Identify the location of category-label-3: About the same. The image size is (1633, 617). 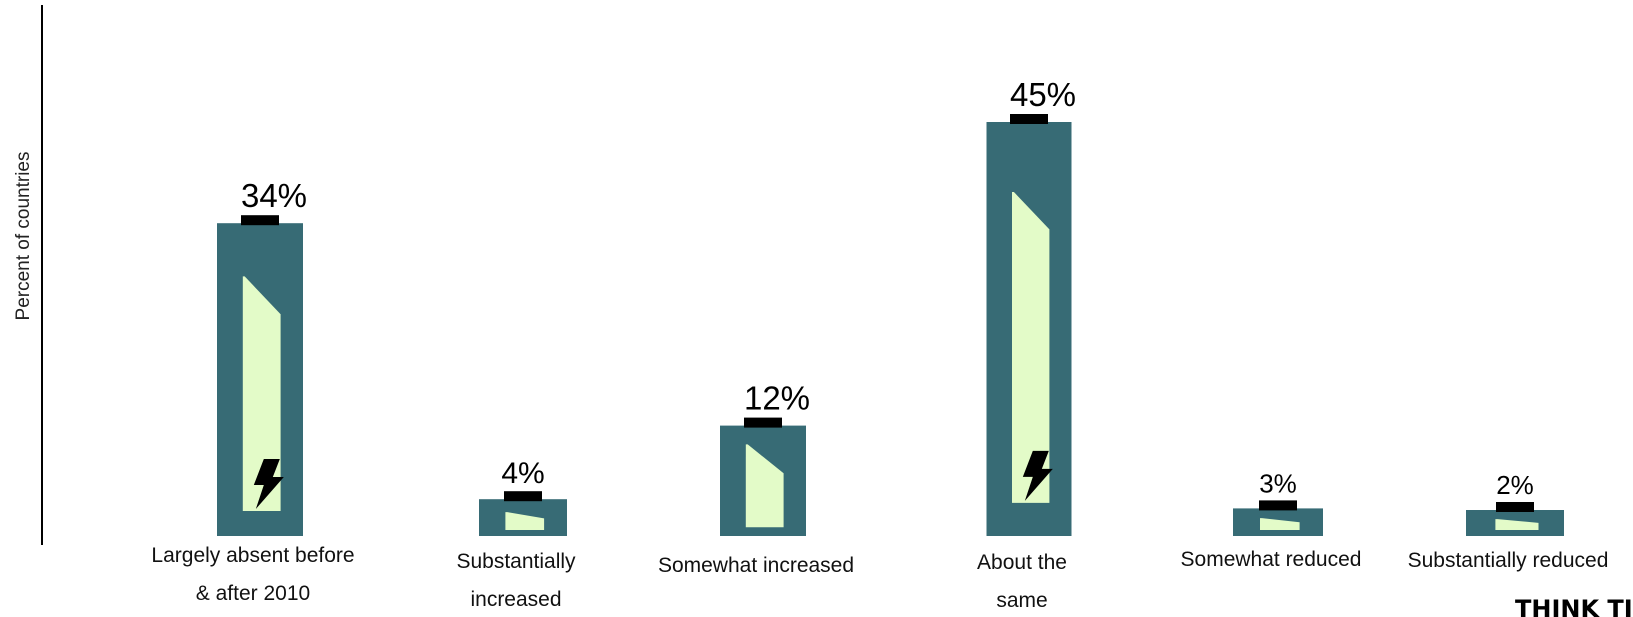
(1022, 581).